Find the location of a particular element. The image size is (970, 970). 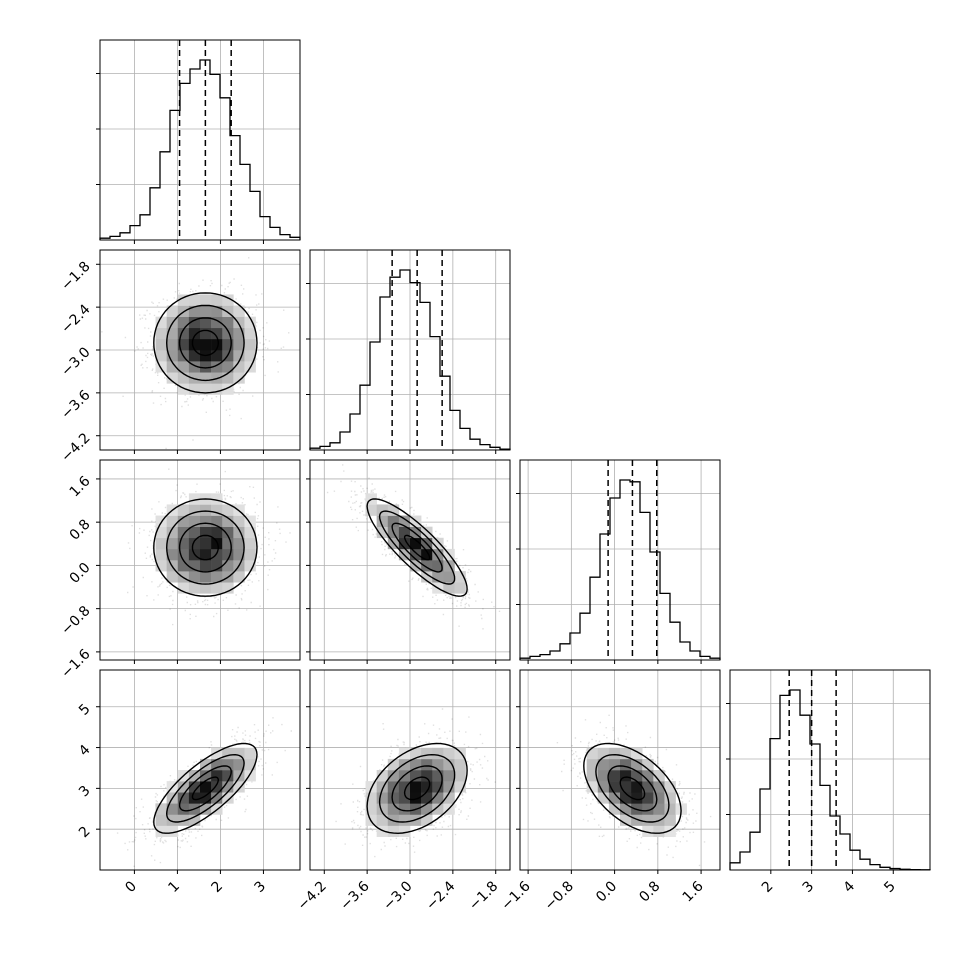

y-tick-label: −0.8 is located at coordinates (75, 620).